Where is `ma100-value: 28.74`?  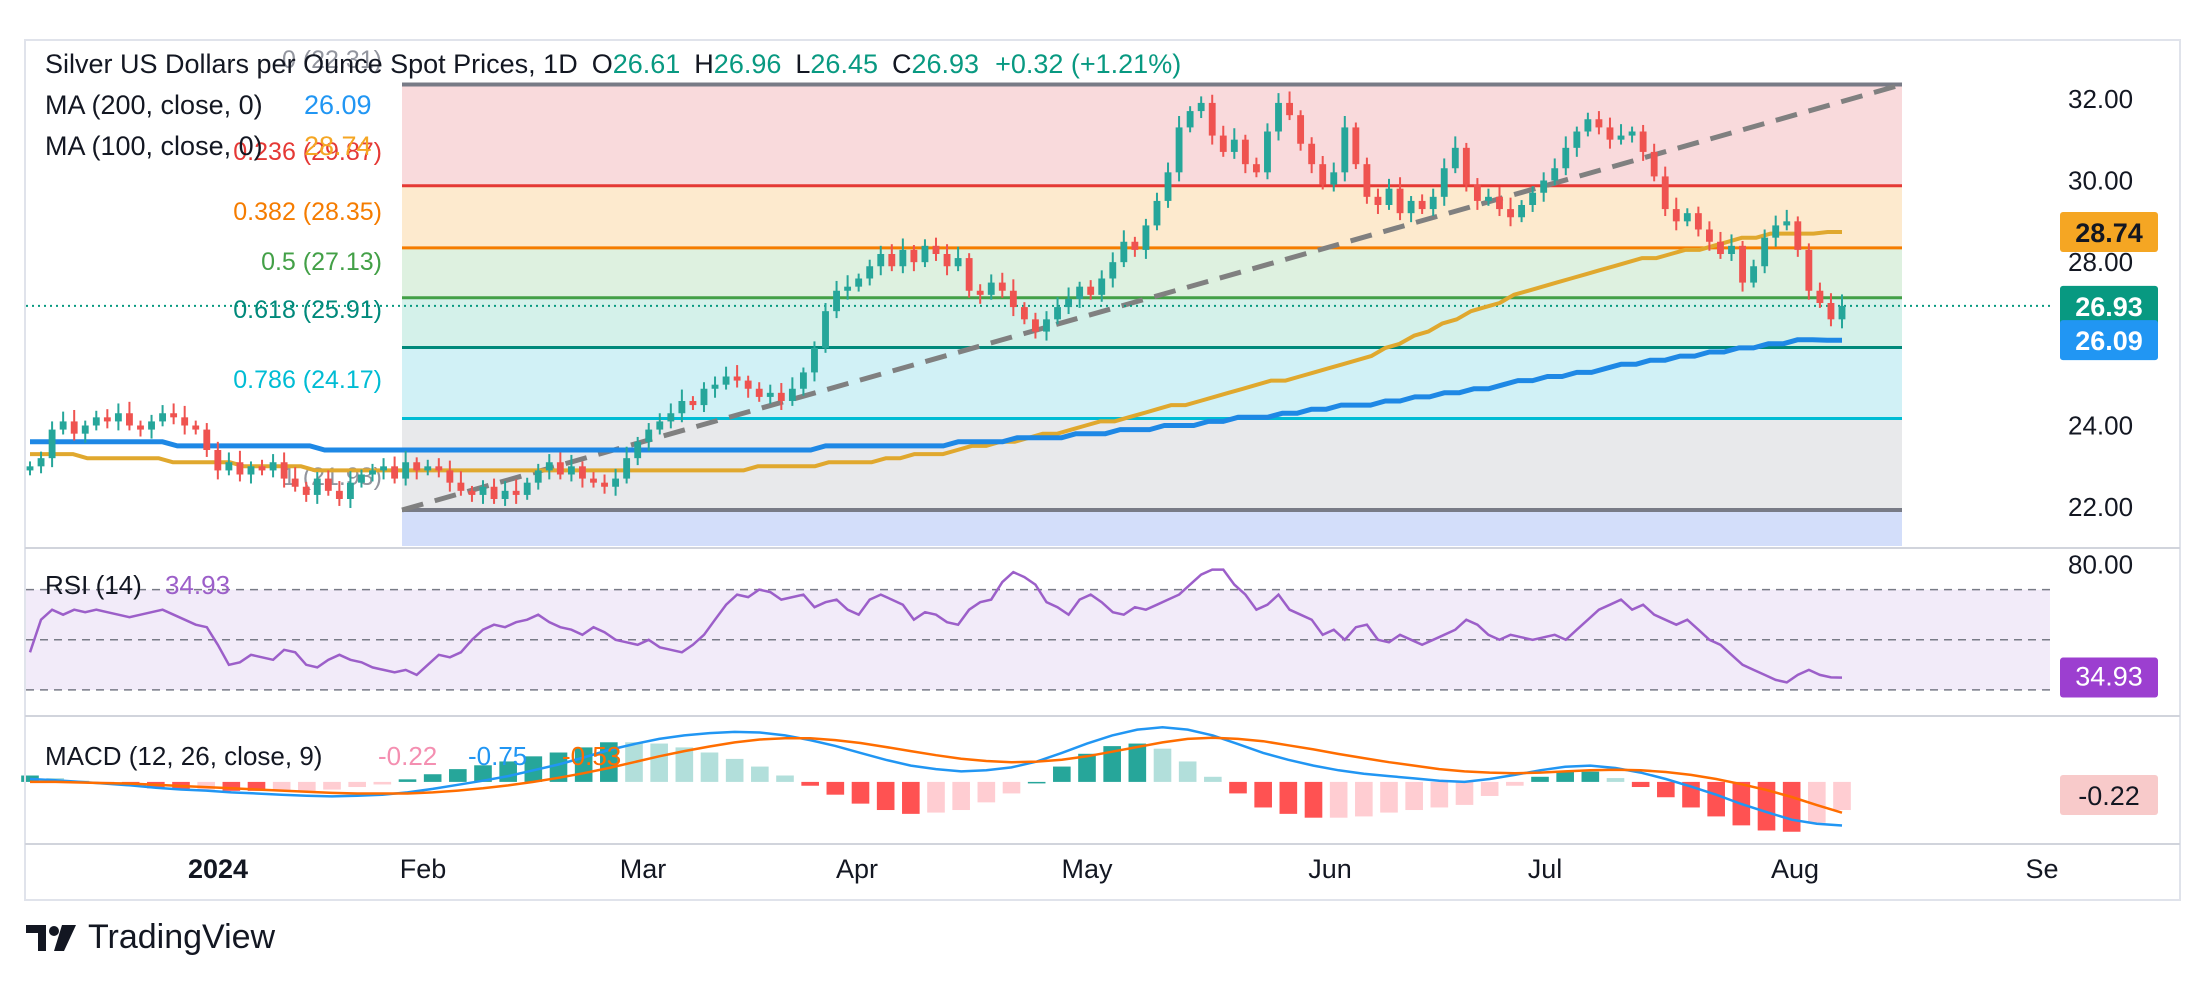
ma100-value: 28.74 is located at coordinates (338, 146).